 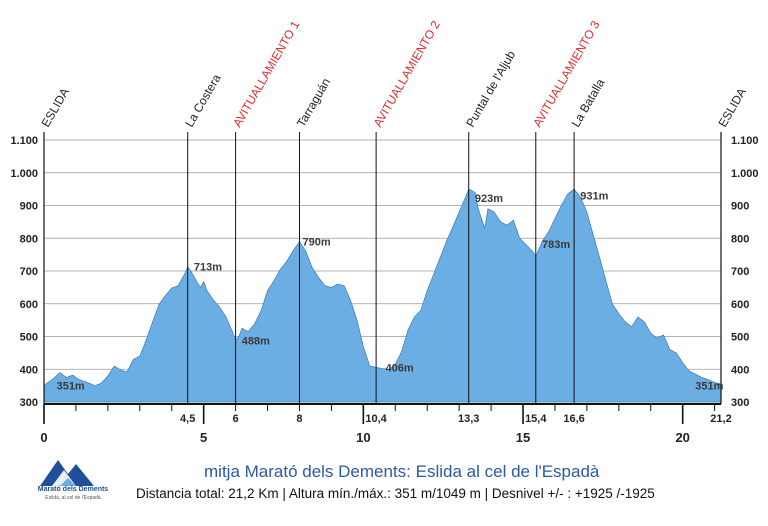 What do you see at coordinates (73, 498) in the screenshot?
I see `logo-subtitle: Eslida, al cel de l'Espadà` at bounding box center [73, 498].